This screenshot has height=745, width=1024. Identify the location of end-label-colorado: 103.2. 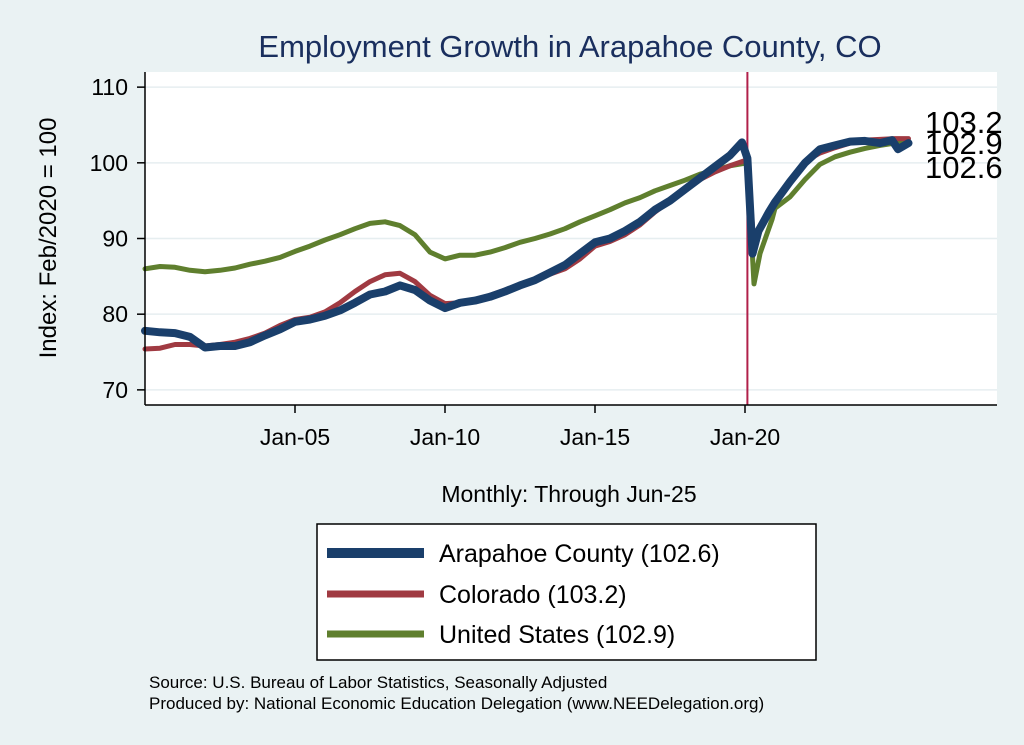
(964, 122).